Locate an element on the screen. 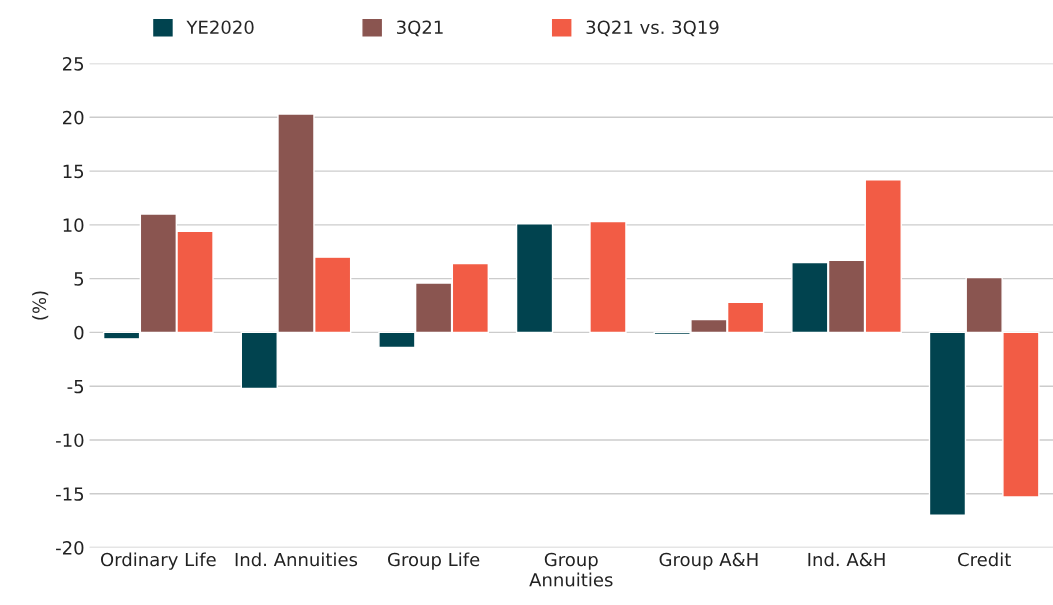 This screenshot has width=1053, height=605. x-tick-label: Ind. Annuities is located at coordinates (296, 559).